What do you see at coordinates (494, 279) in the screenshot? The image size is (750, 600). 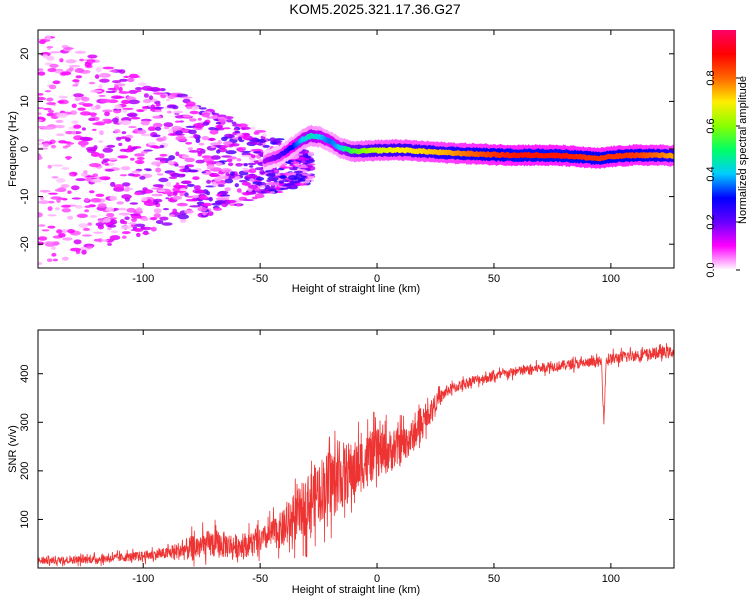 I see `x-tick-label: 50` at bounding box center [494, 279].